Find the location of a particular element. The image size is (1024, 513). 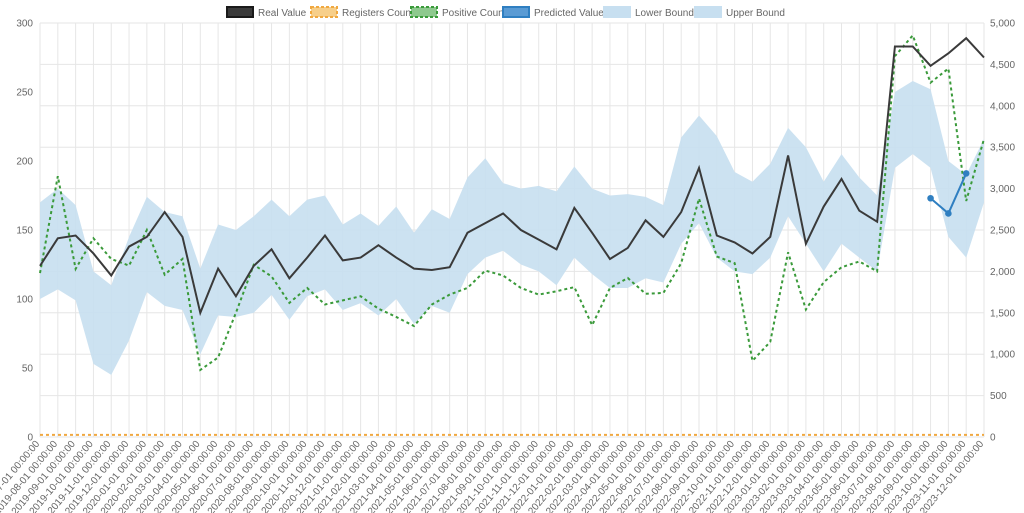

legend-item-registers-count: Registers Count is located at coordinates (362, 12).